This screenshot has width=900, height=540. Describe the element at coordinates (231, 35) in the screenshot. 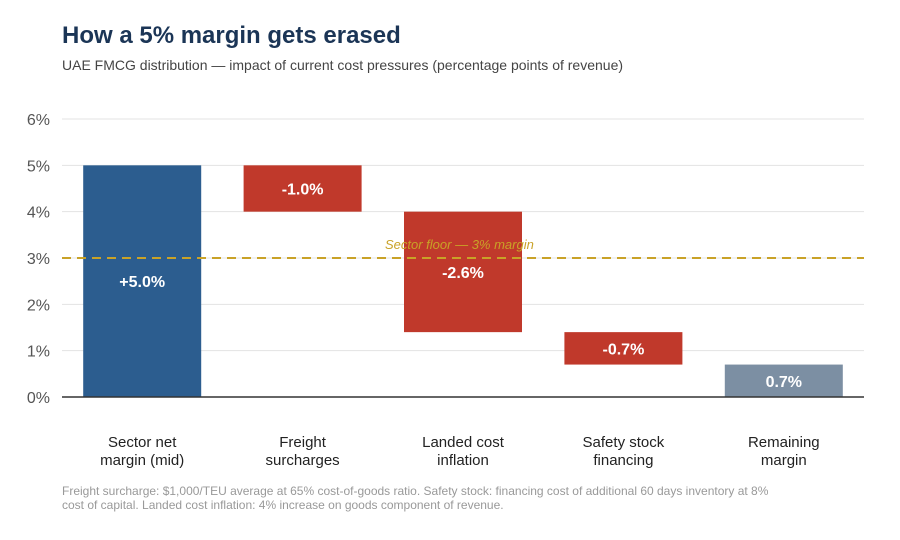

I see `chart-title: How a 5% margin gets erased` at that location.